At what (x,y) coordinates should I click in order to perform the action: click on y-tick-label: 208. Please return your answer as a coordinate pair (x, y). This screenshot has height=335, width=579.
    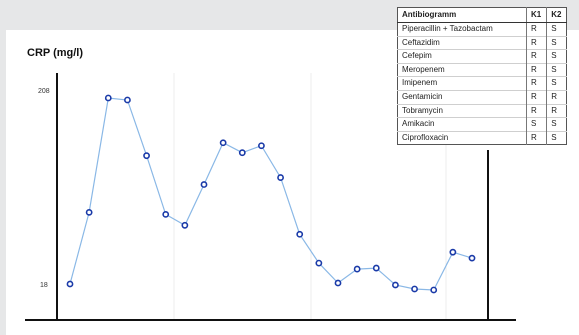
    Looking at the image, I should click on (44, 91).